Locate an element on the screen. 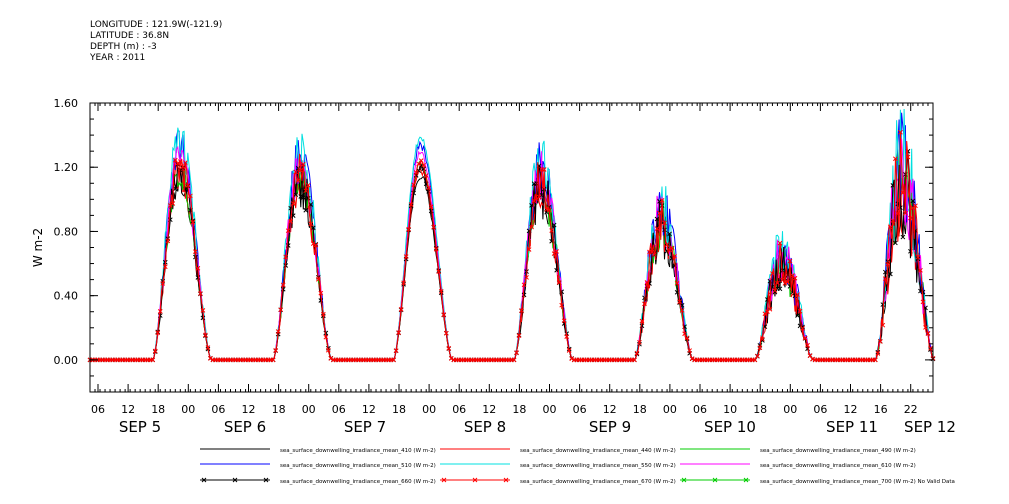  y-tick-label: 0.80 is located at coordinates (66, 231).